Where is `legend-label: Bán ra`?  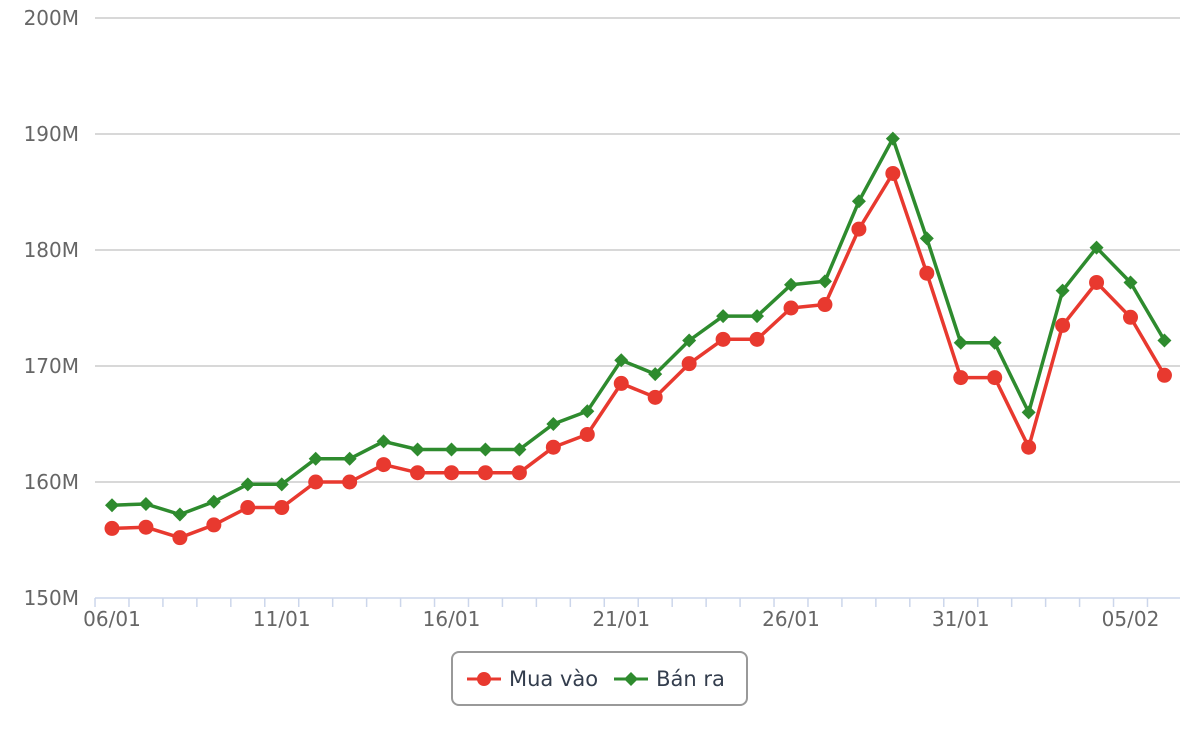 legend-label: Bán ra is located at coordinates (690, 678).